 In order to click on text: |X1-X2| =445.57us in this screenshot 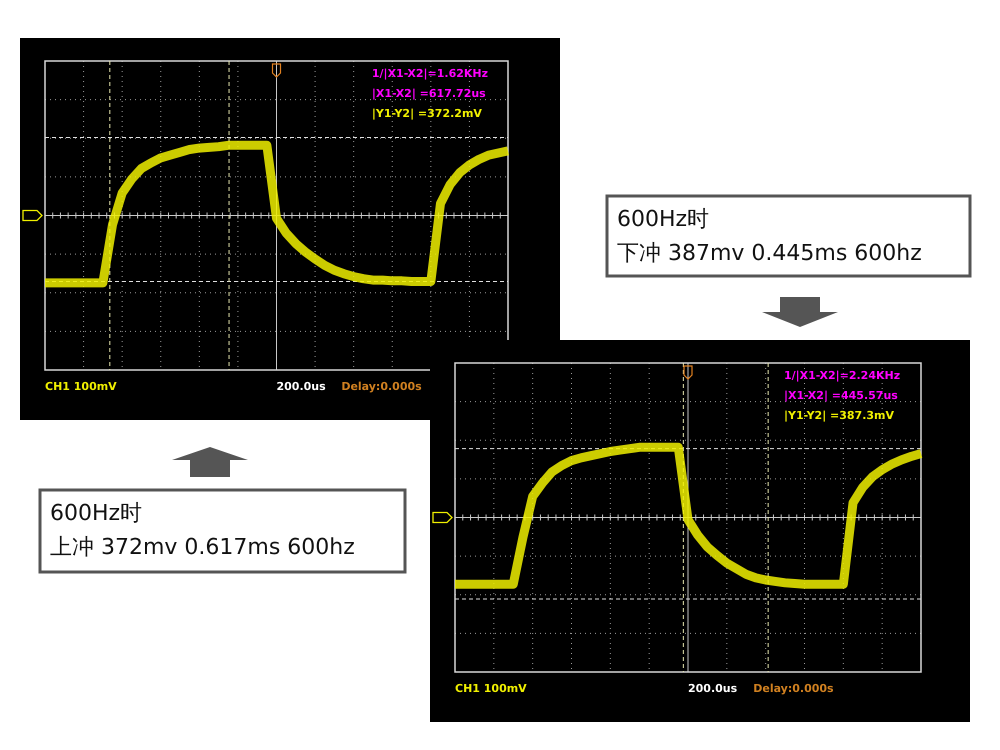, I will do `click(841, 395)`.